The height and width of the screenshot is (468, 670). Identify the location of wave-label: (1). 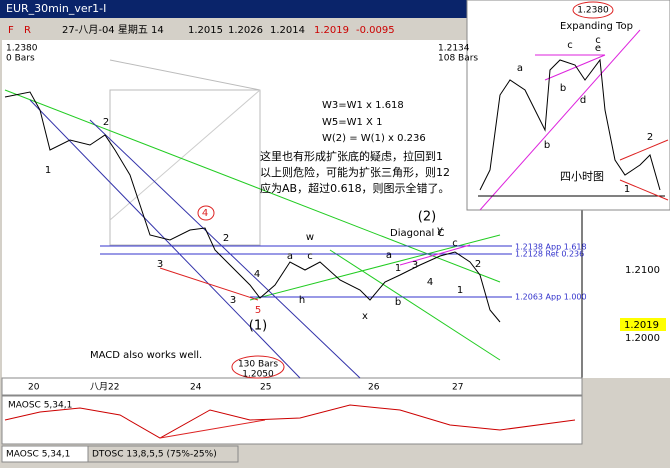
(258, 326).